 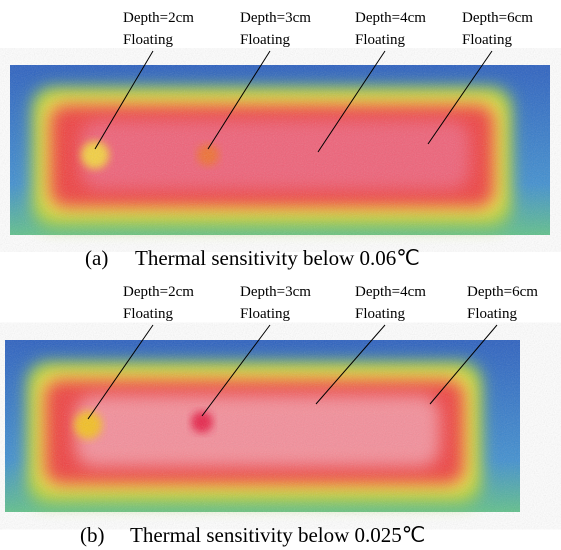 I want to click on caption-text: Thermal sensitivity below 0.025℃, so click(x=277, y=535).